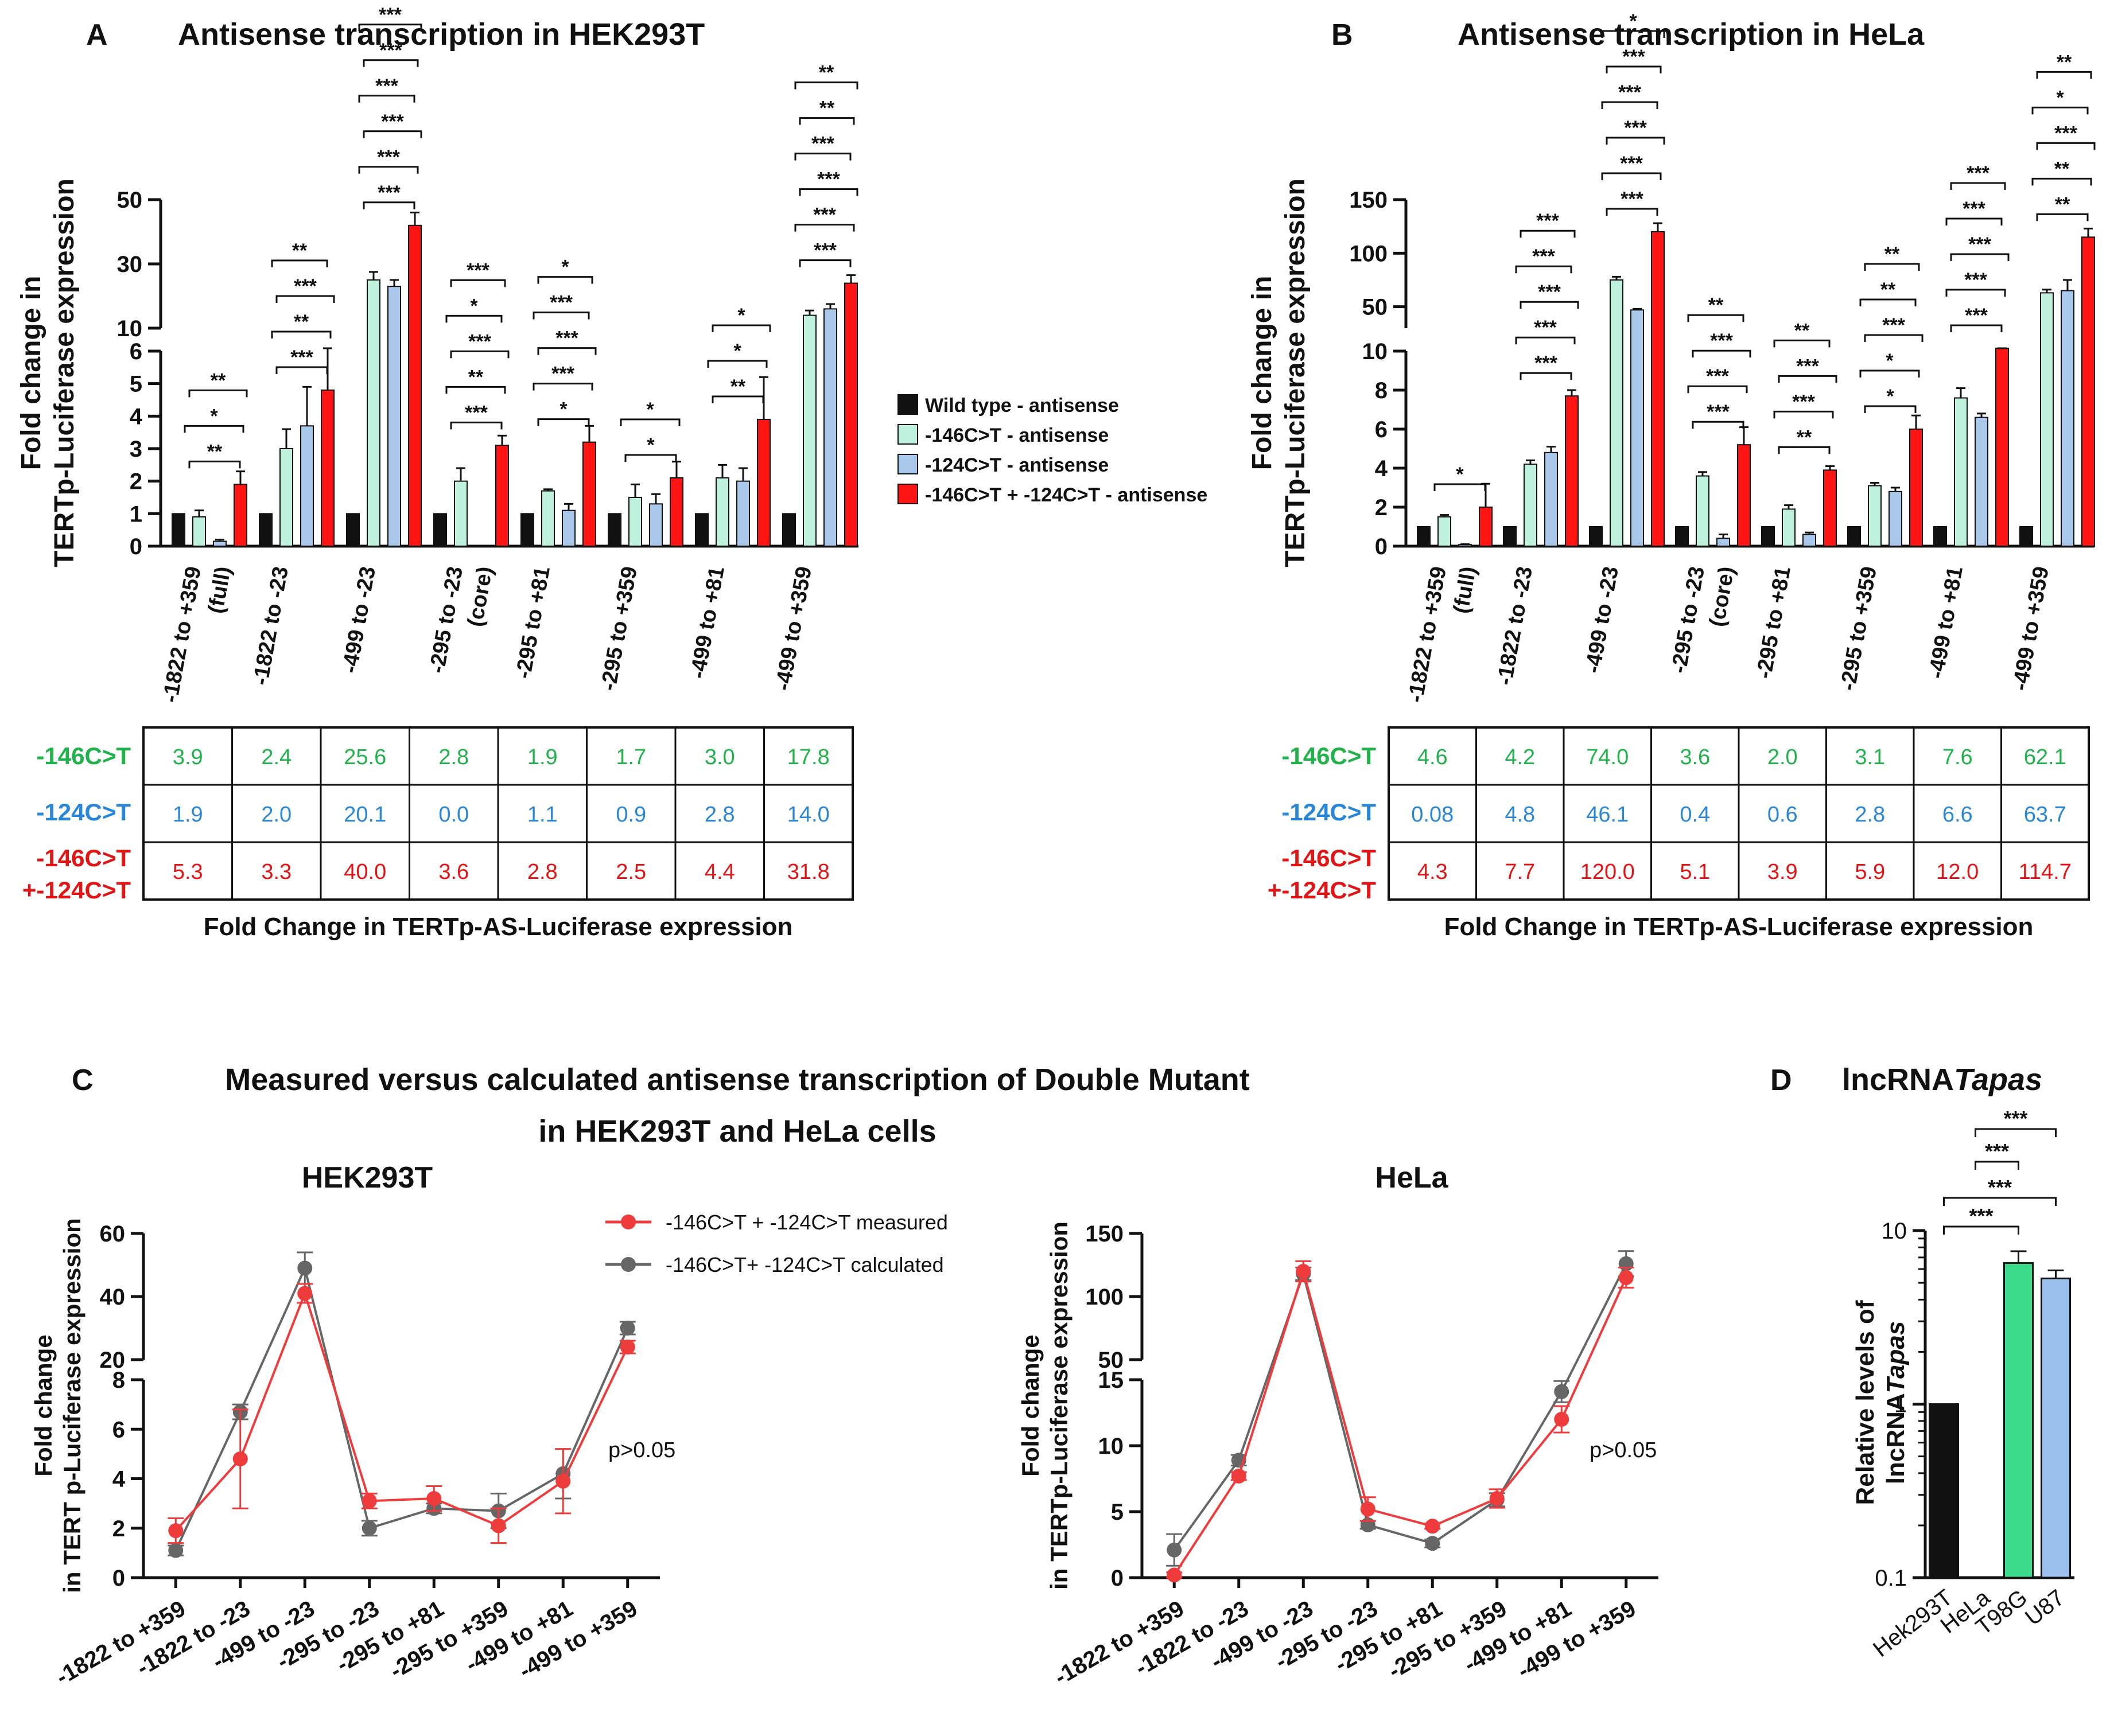 This screenshot has height=1736, width=2110. Describe the element at coordinates (136, 384) in the screenshot. I see `y-tick-label: 5` at that location.